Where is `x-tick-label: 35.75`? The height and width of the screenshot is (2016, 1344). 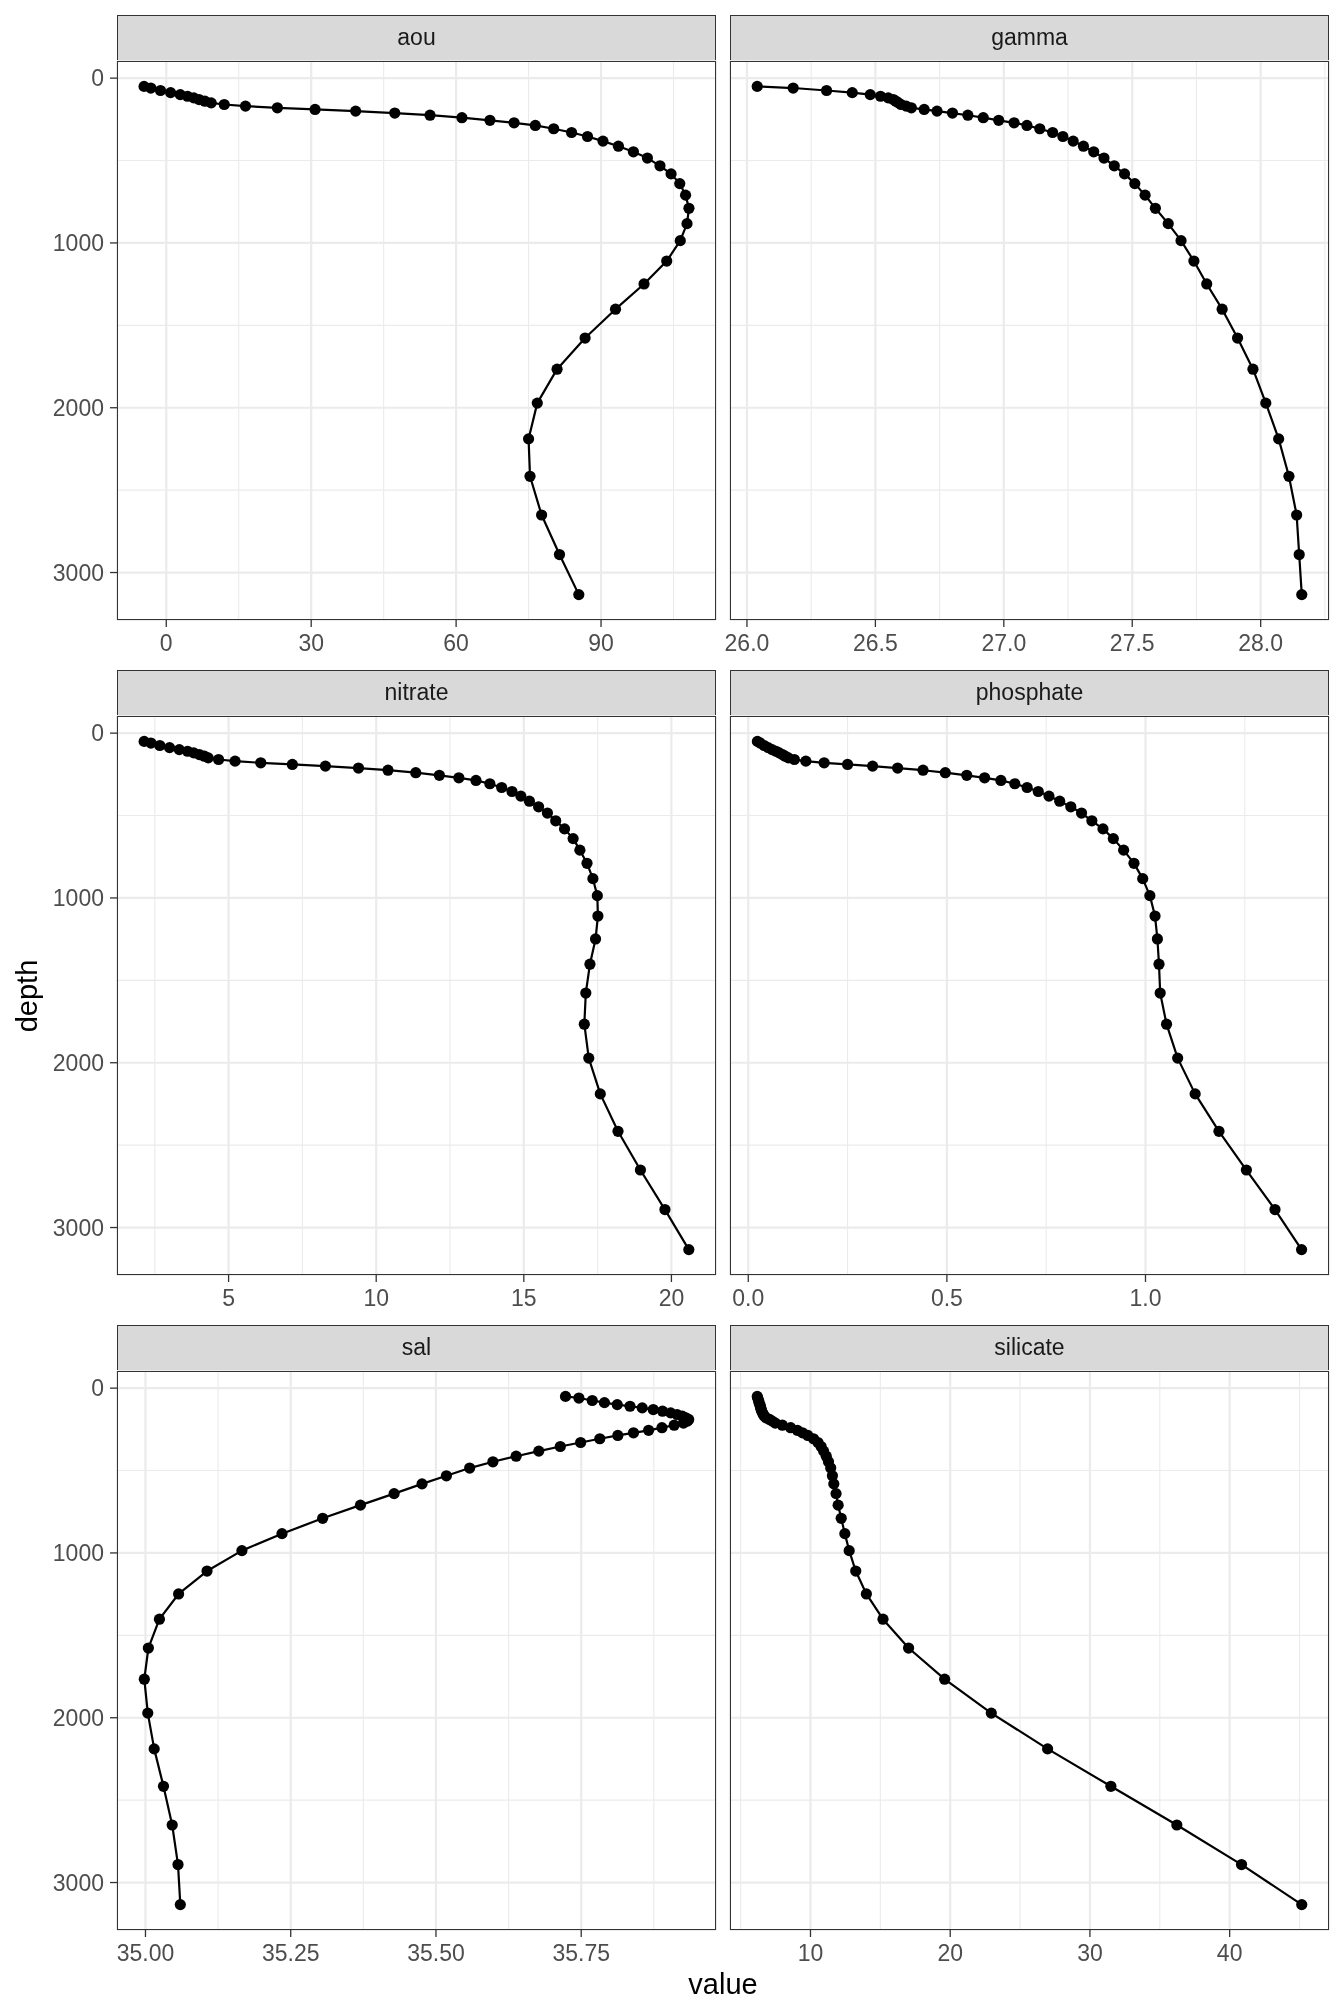
x-tick-label: 35.75 is located at coordinates (581, 1953).